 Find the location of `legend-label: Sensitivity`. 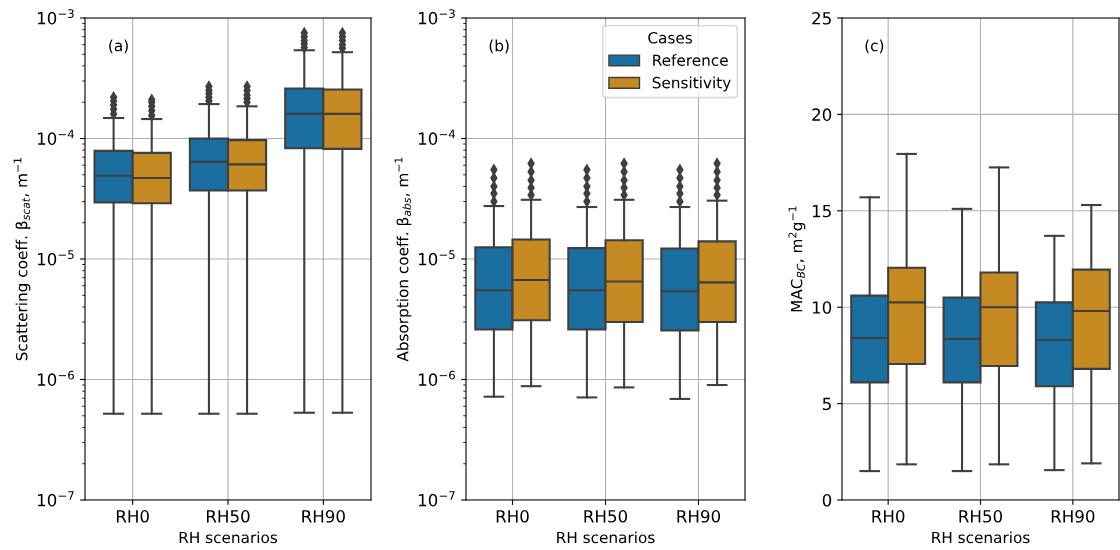

legend-label: Sensitivity is located at coordinates (691, 84).